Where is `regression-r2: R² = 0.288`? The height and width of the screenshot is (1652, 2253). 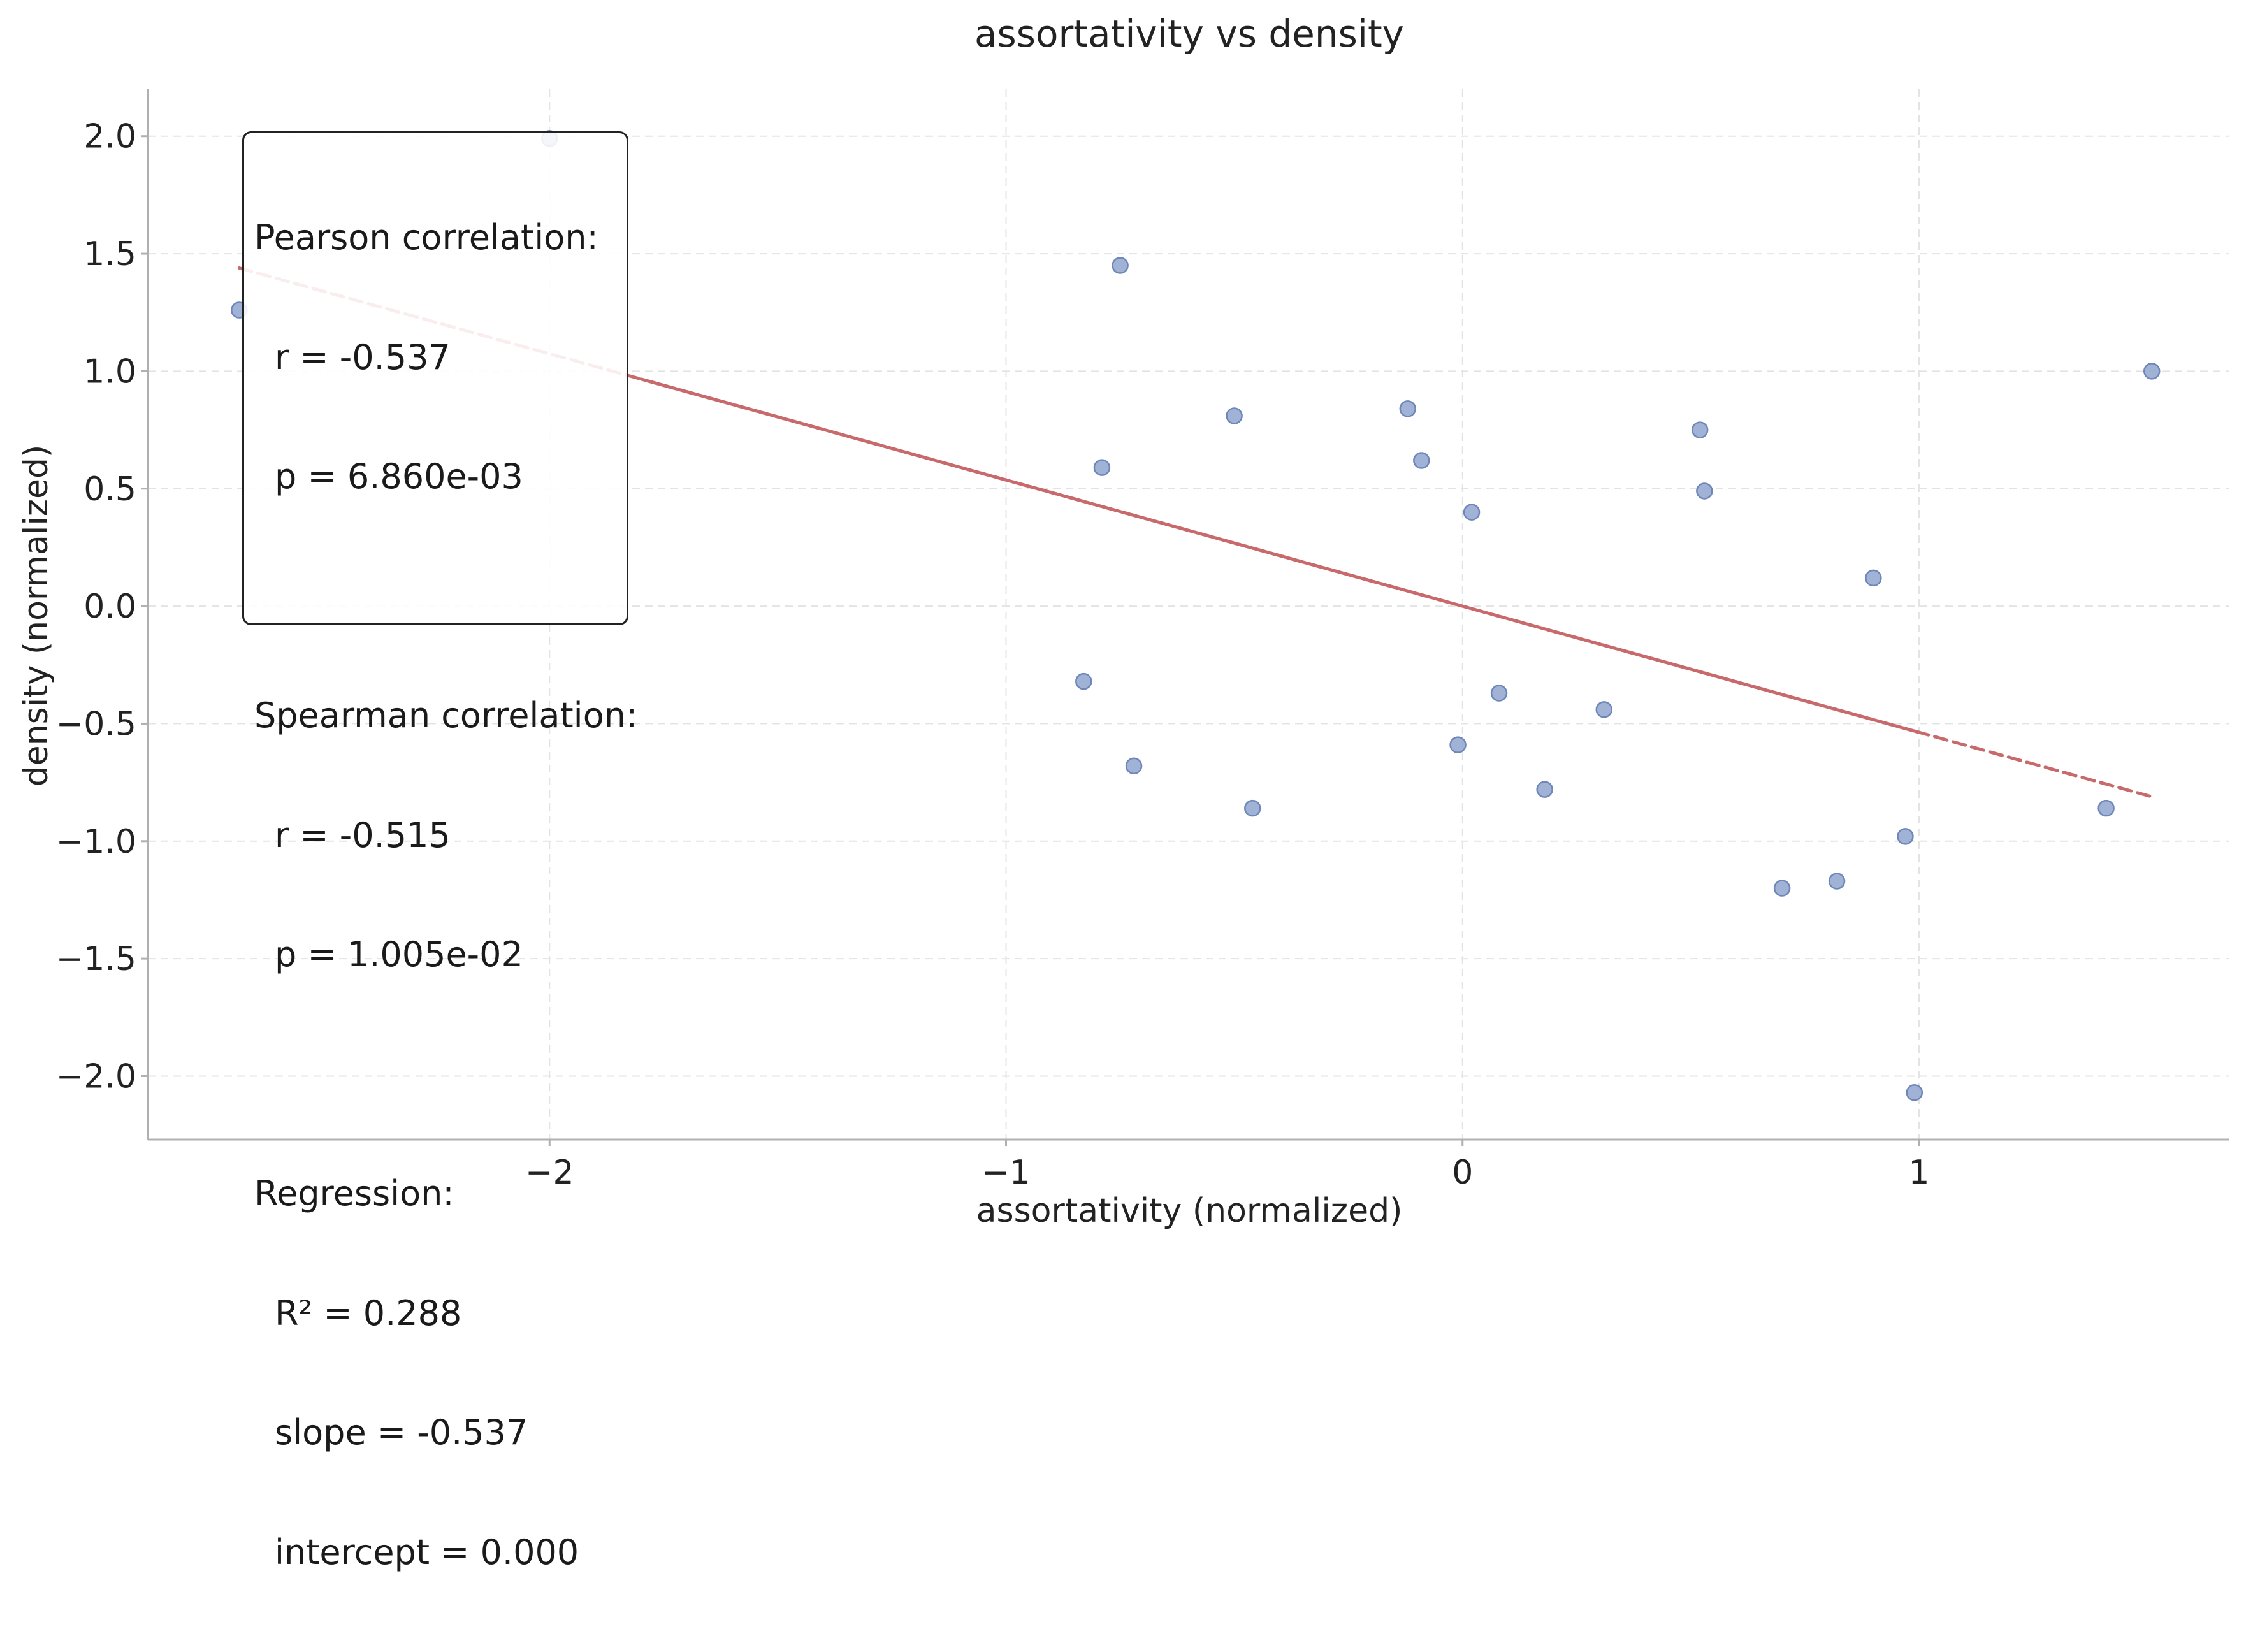 regression-r2: R² = 0.288 is located at coordinates (369, 1313).